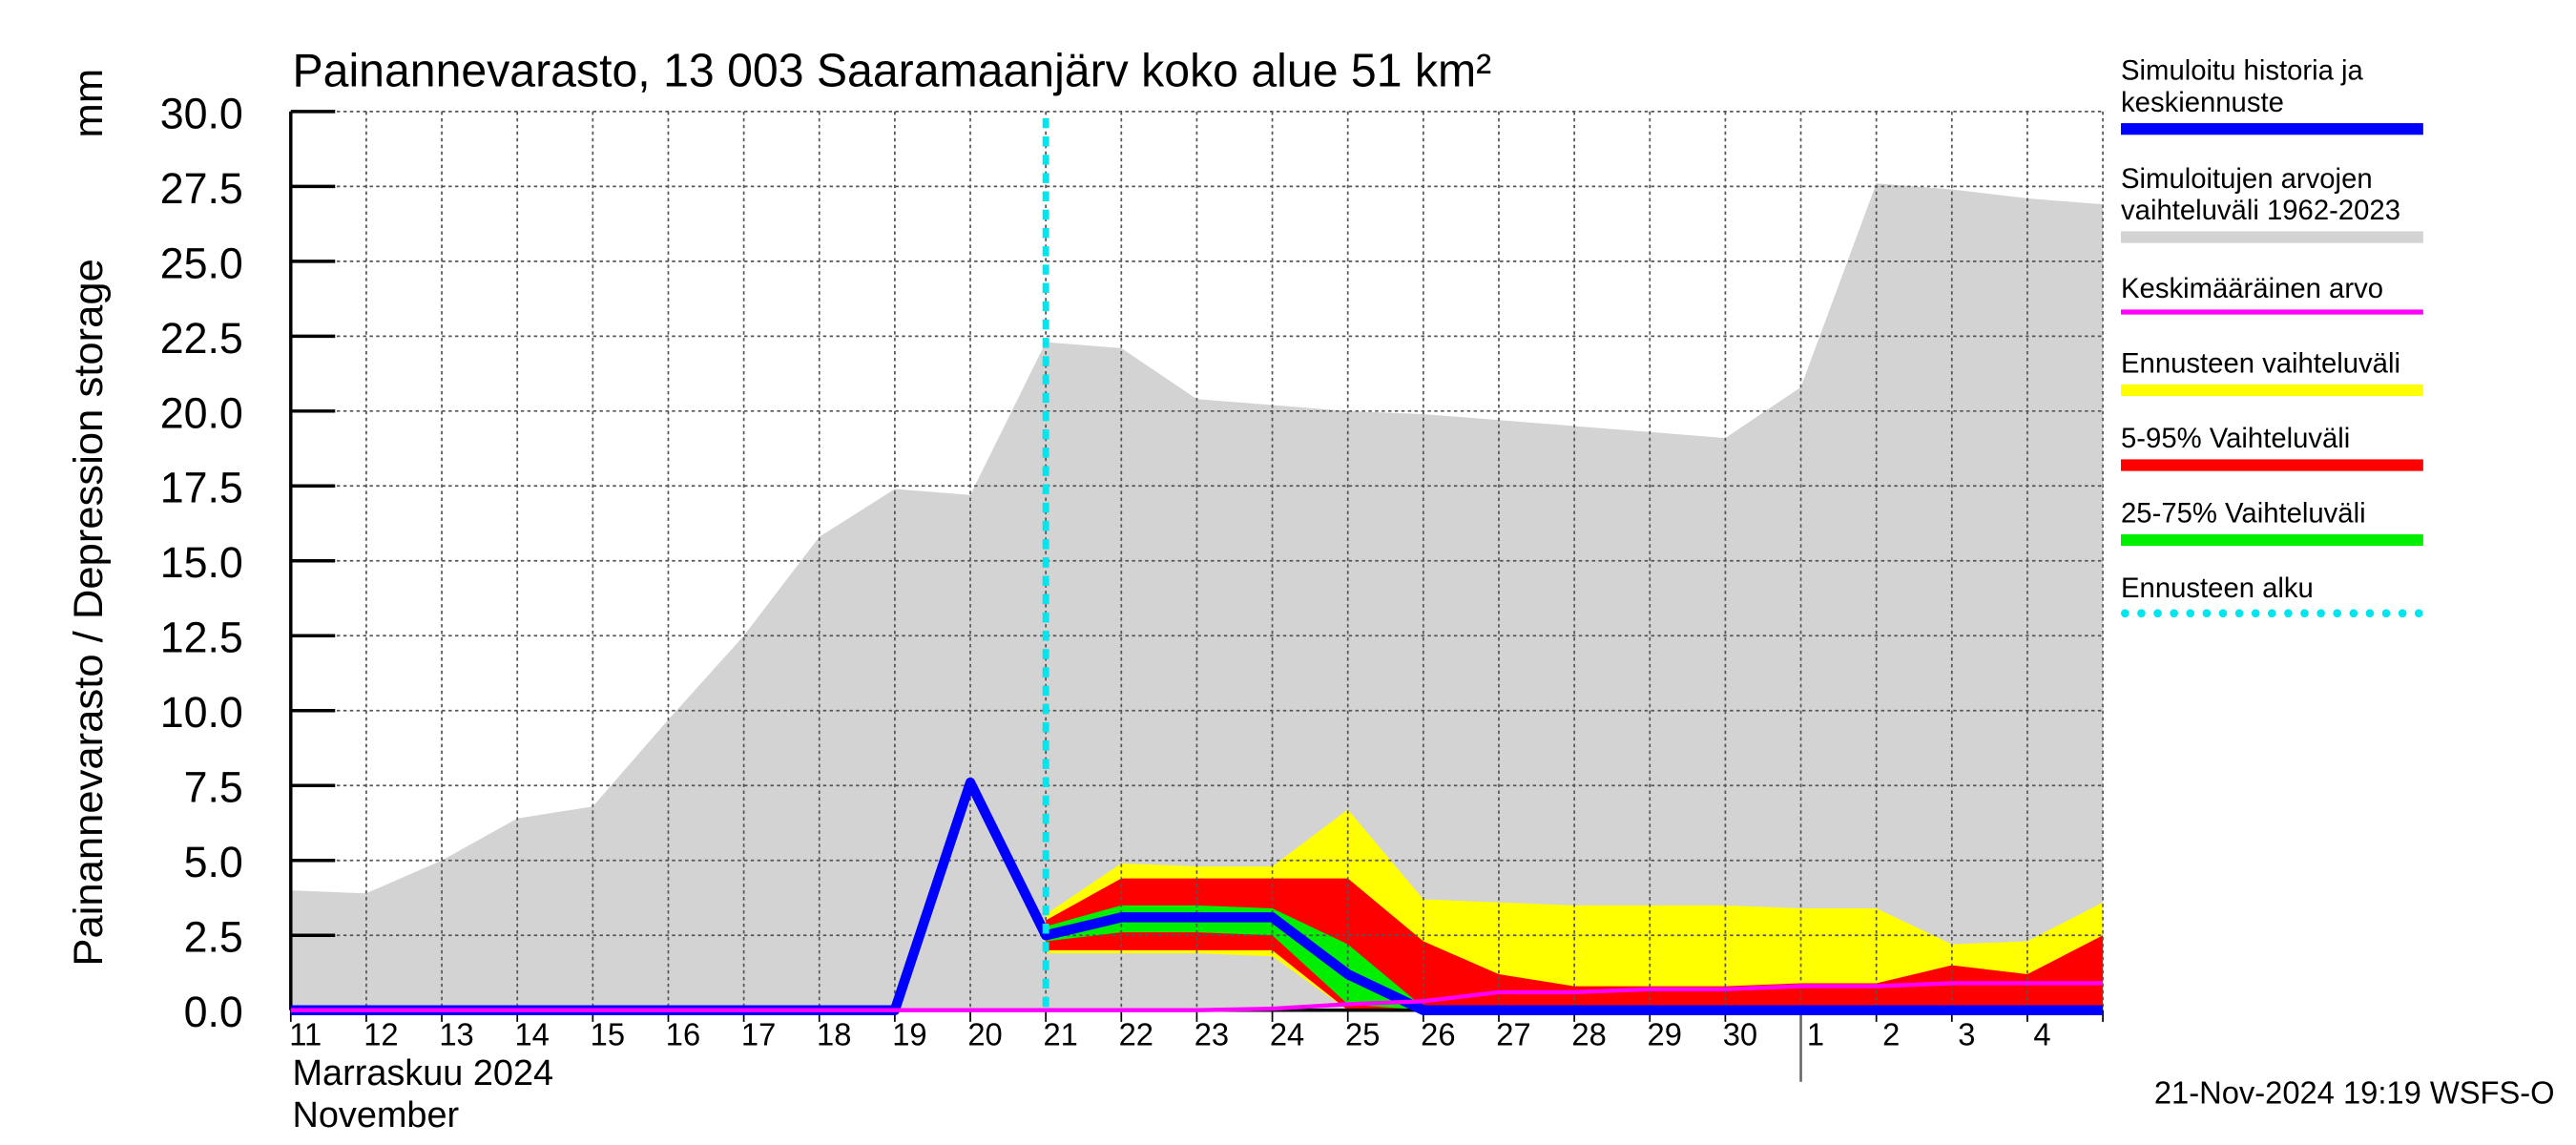 Image resolution: width=2576 pixels, height=1145 pixels. Describe the element at coordinates (2041, 1034) in the screenshot. I see `x-tick-label: 4` at that location.